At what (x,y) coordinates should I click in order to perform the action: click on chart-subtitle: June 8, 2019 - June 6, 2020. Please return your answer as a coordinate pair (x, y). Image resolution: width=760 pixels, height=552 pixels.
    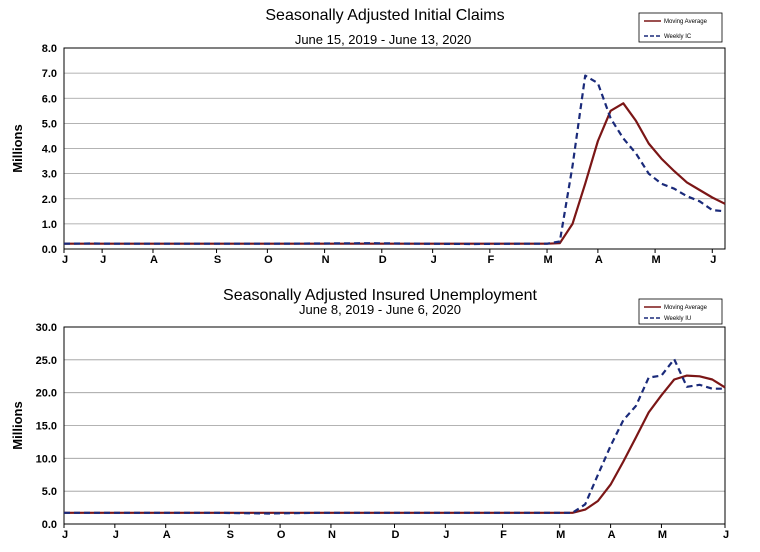
    Looking at the image, I should click on (380, 309).